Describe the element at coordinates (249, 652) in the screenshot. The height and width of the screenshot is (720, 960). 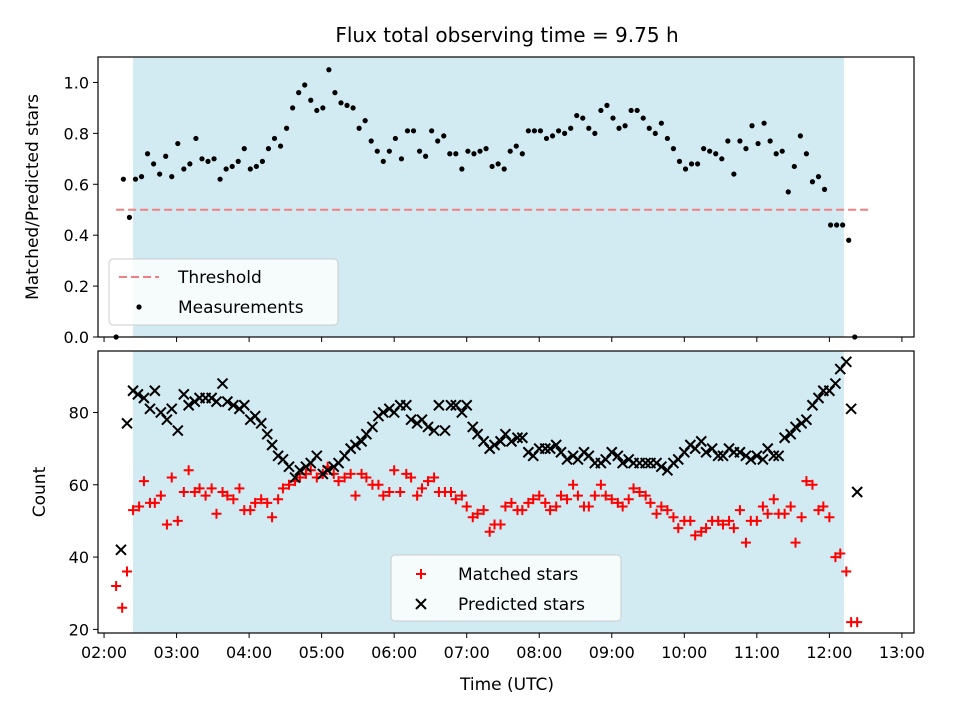
I see `x-tick-label: 04:00` at that location.